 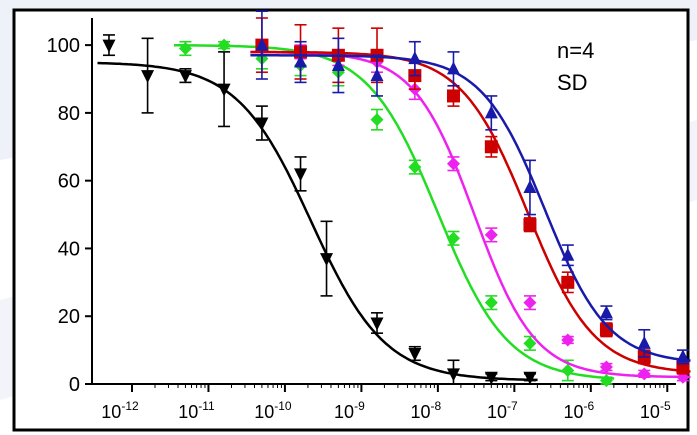 What do you see at coordinates (426, 410) in the screenshot?
I see `x-tick-label: 10⁻⁸` at bounding box center [426, 410].